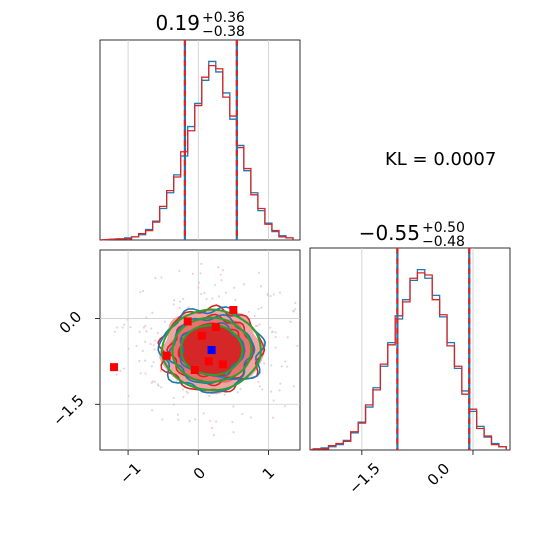  What do you see at coordinates (68, 410) in the screenshot?
I see `joint-ytick-label-neg1-5: −1.5` at bounding box center [68, 410].